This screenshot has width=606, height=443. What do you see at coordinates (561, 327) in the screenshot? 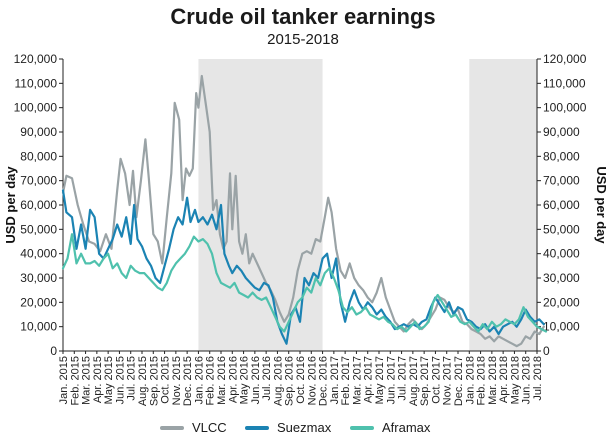
I see `y-tick-label-right: 10,000` at bounding box center [561, 327].